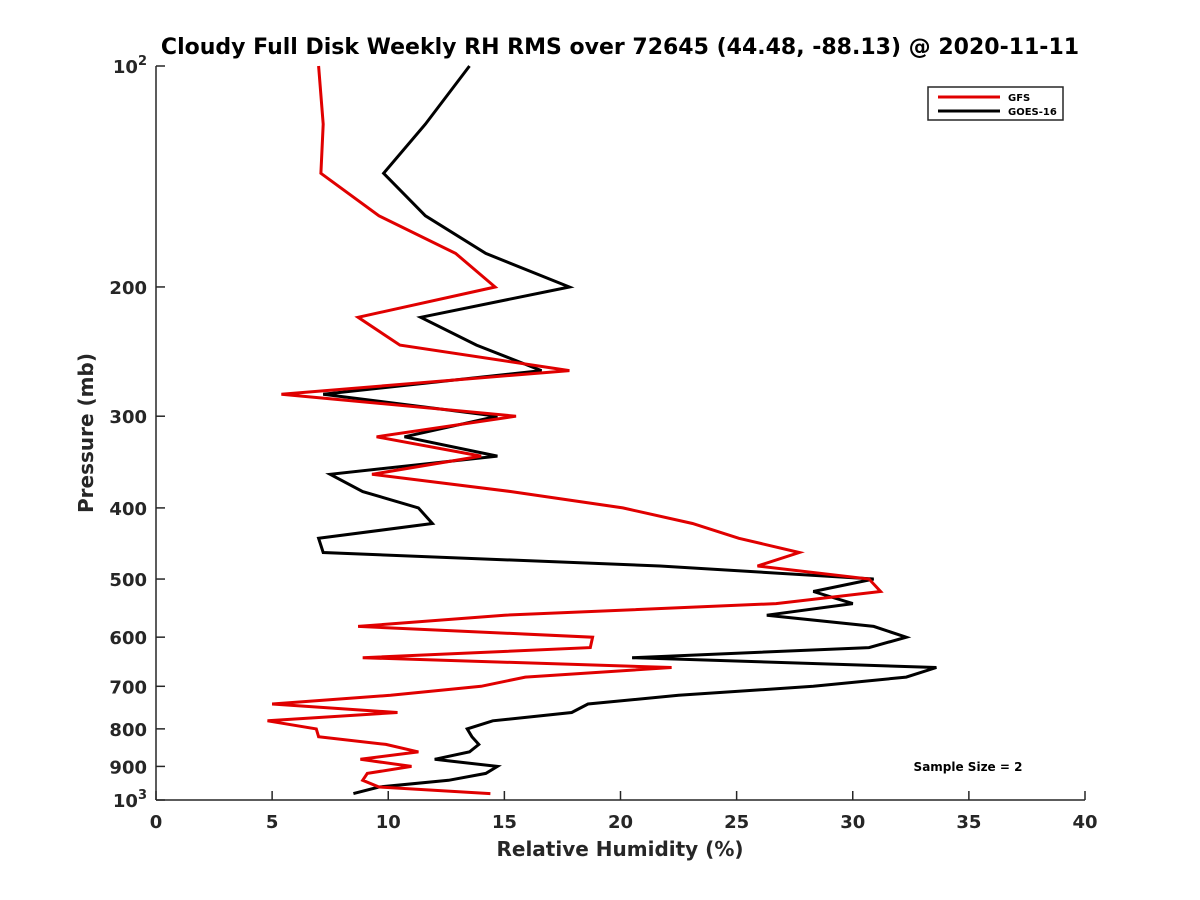 The image size is (1200, 900). I want to click on x-axis-label: Relative Humidity (%), so click(619, 849).